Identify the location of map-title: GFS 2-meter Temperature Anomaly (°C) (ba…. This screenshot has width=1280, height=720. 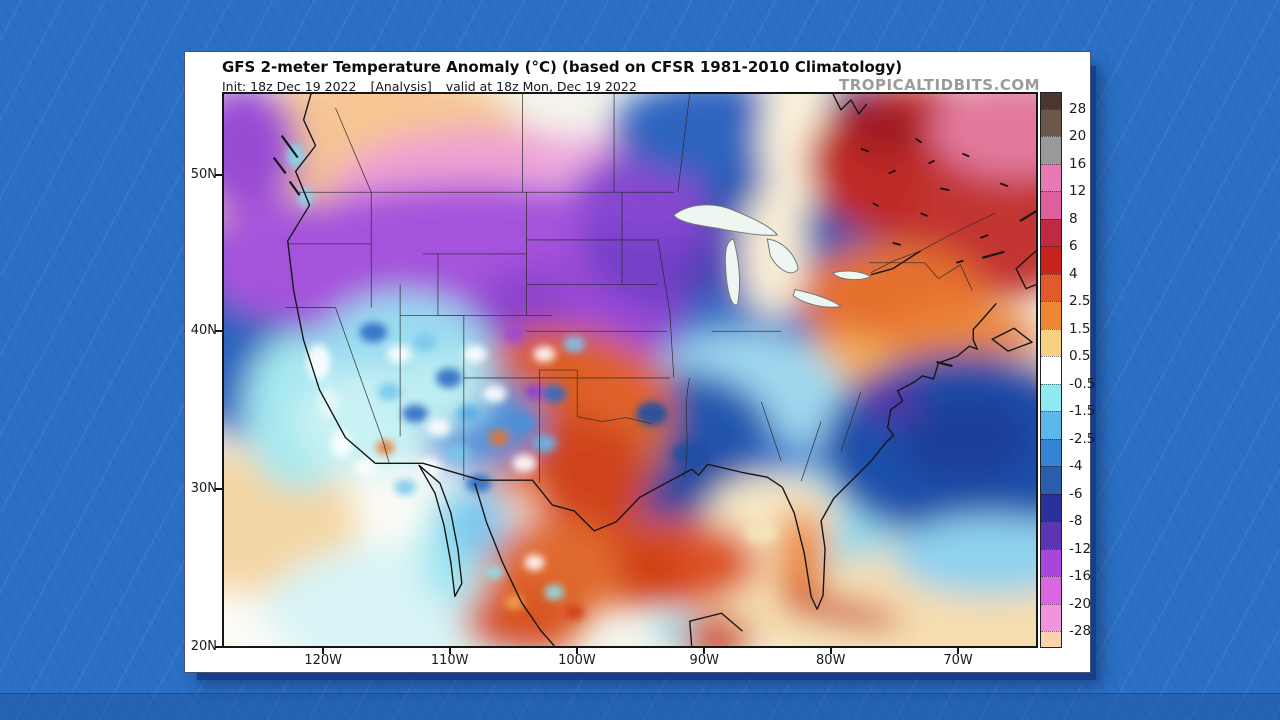
(562, 67).